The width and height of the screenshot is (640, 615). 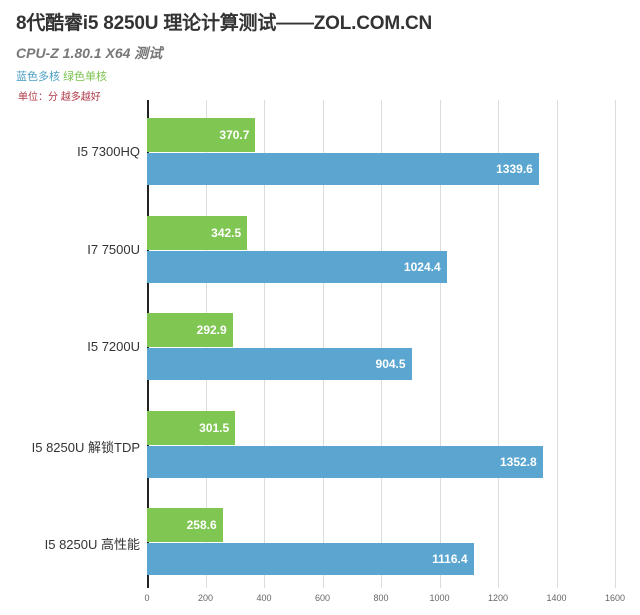 I want to click on bar-single-core: 292.9, so click(x=190, y=330).